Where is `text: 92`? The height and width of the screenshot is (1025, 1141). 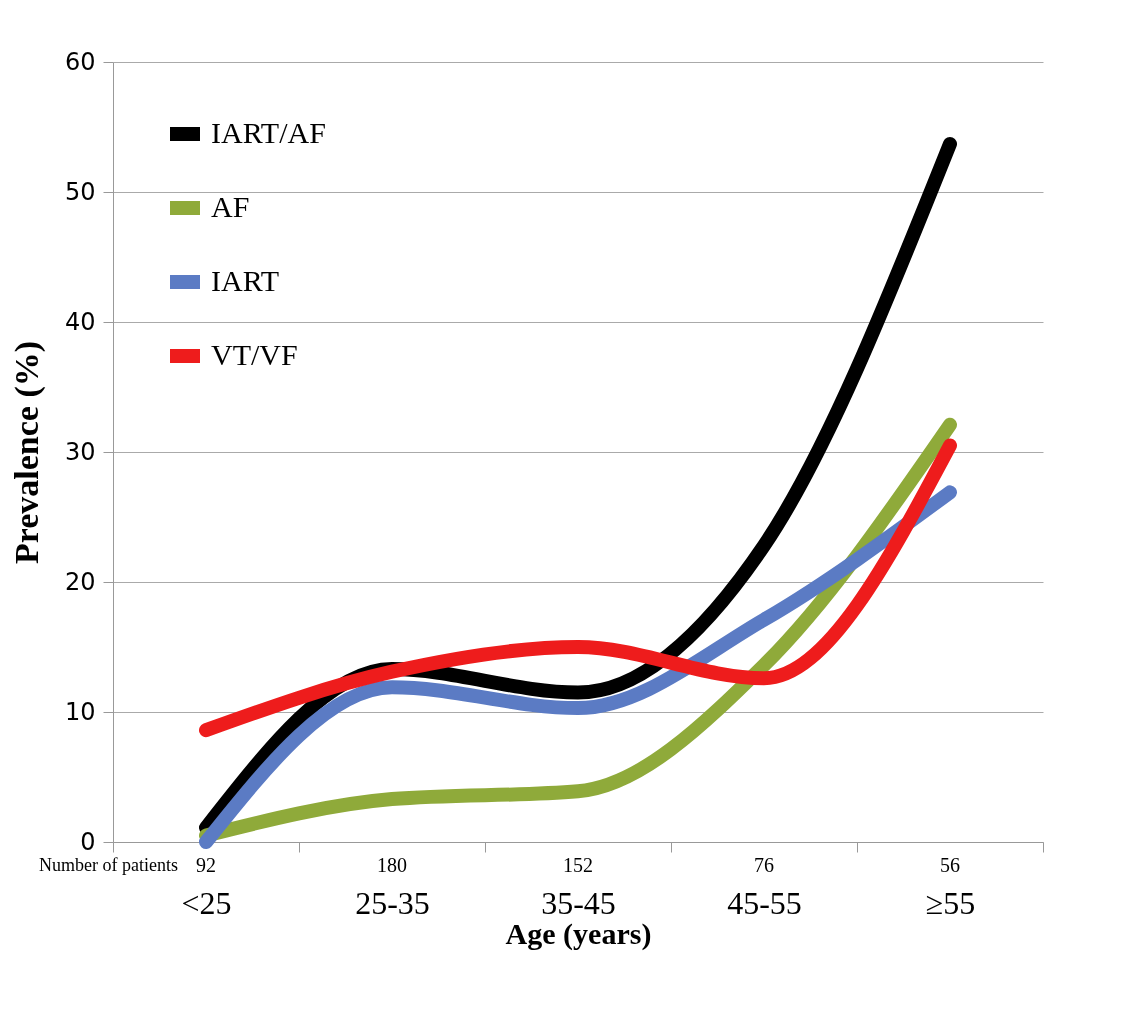 text: 92 is located at coordinates (206, 865).